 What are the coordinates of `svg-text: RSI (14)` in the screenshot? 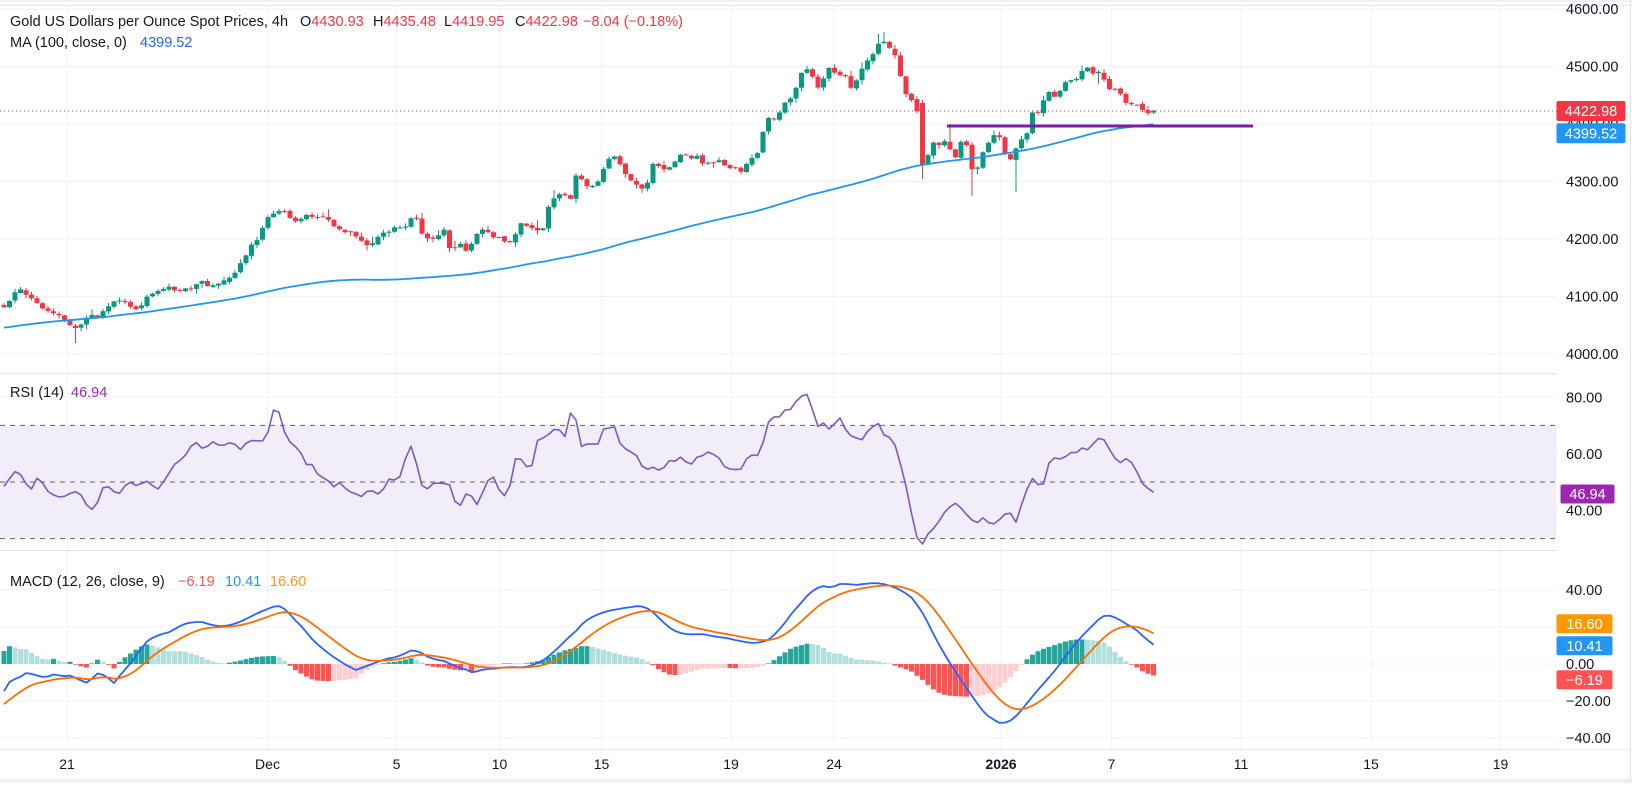 It's located at (37, 393).